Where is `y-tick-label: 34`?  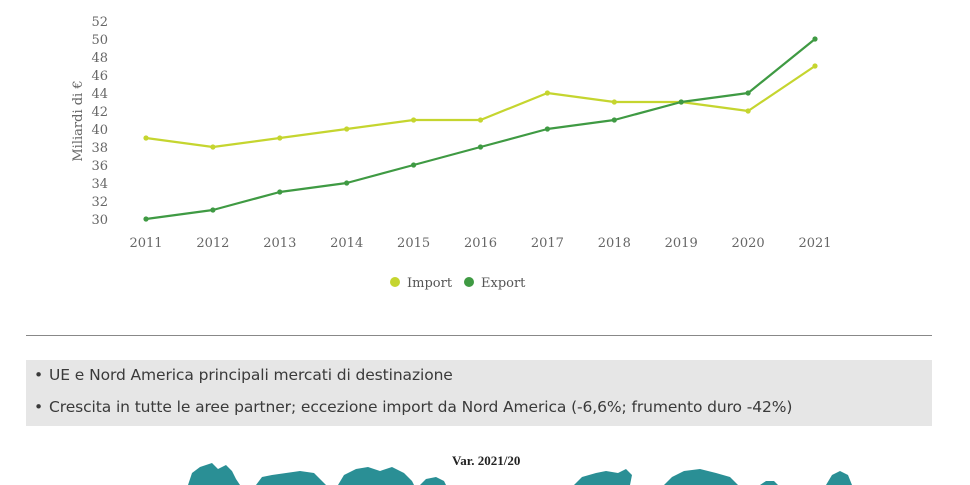 y-tick-label: 34 is located at coordinates (99, 184).